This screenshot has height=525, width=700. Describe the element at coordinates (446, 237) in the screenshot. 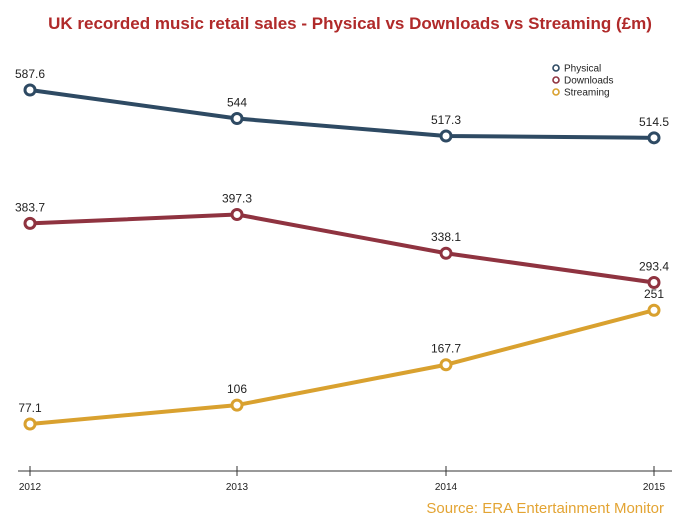

I see `downloads-data-label: 338.1` at that location.